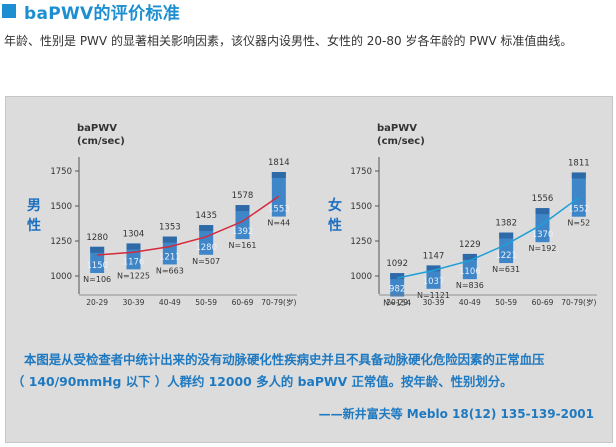 This screenshot has height=447, width=616. Describe the element at coordinates (34, 225) in the screenshot. I see `male-sex-label-char2: 性` at that location.